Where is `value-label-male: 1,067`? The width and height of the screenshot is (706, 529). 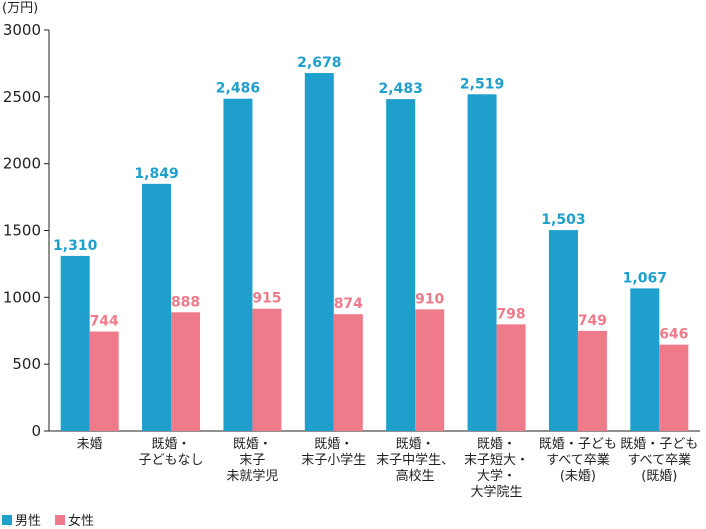 value-label-male: 1,067 is located at coordinates (645, 278).